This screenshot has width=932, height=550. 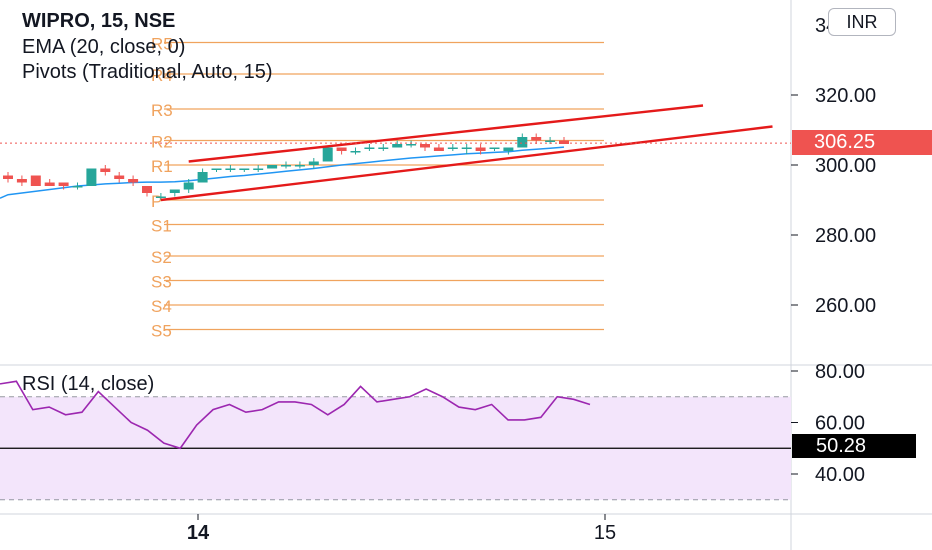 What do you see at coordinates (88, 384) in the screenshot?
I see `rsi-legend: RSI (14, close)` at bounding box center [88, 384].